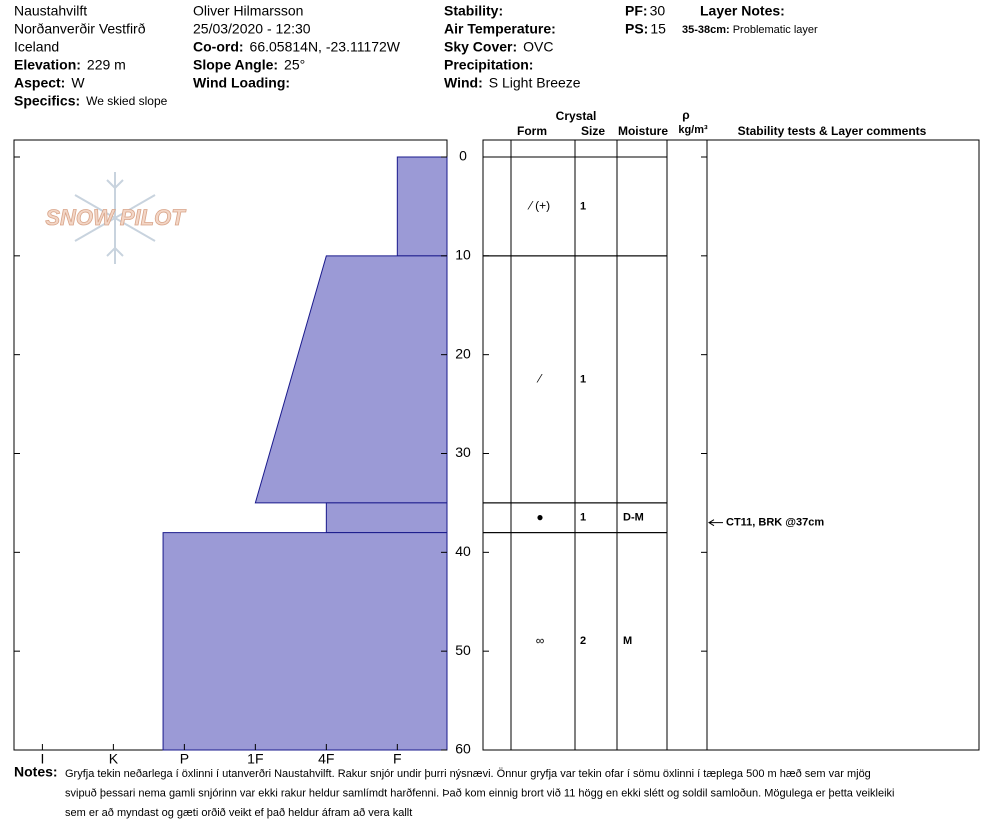 The image size is (994, 840). Describe the element at coordinates (775, 523) in the screenshot. I see `stability-test: CT11, BRK @37cm` at that location.